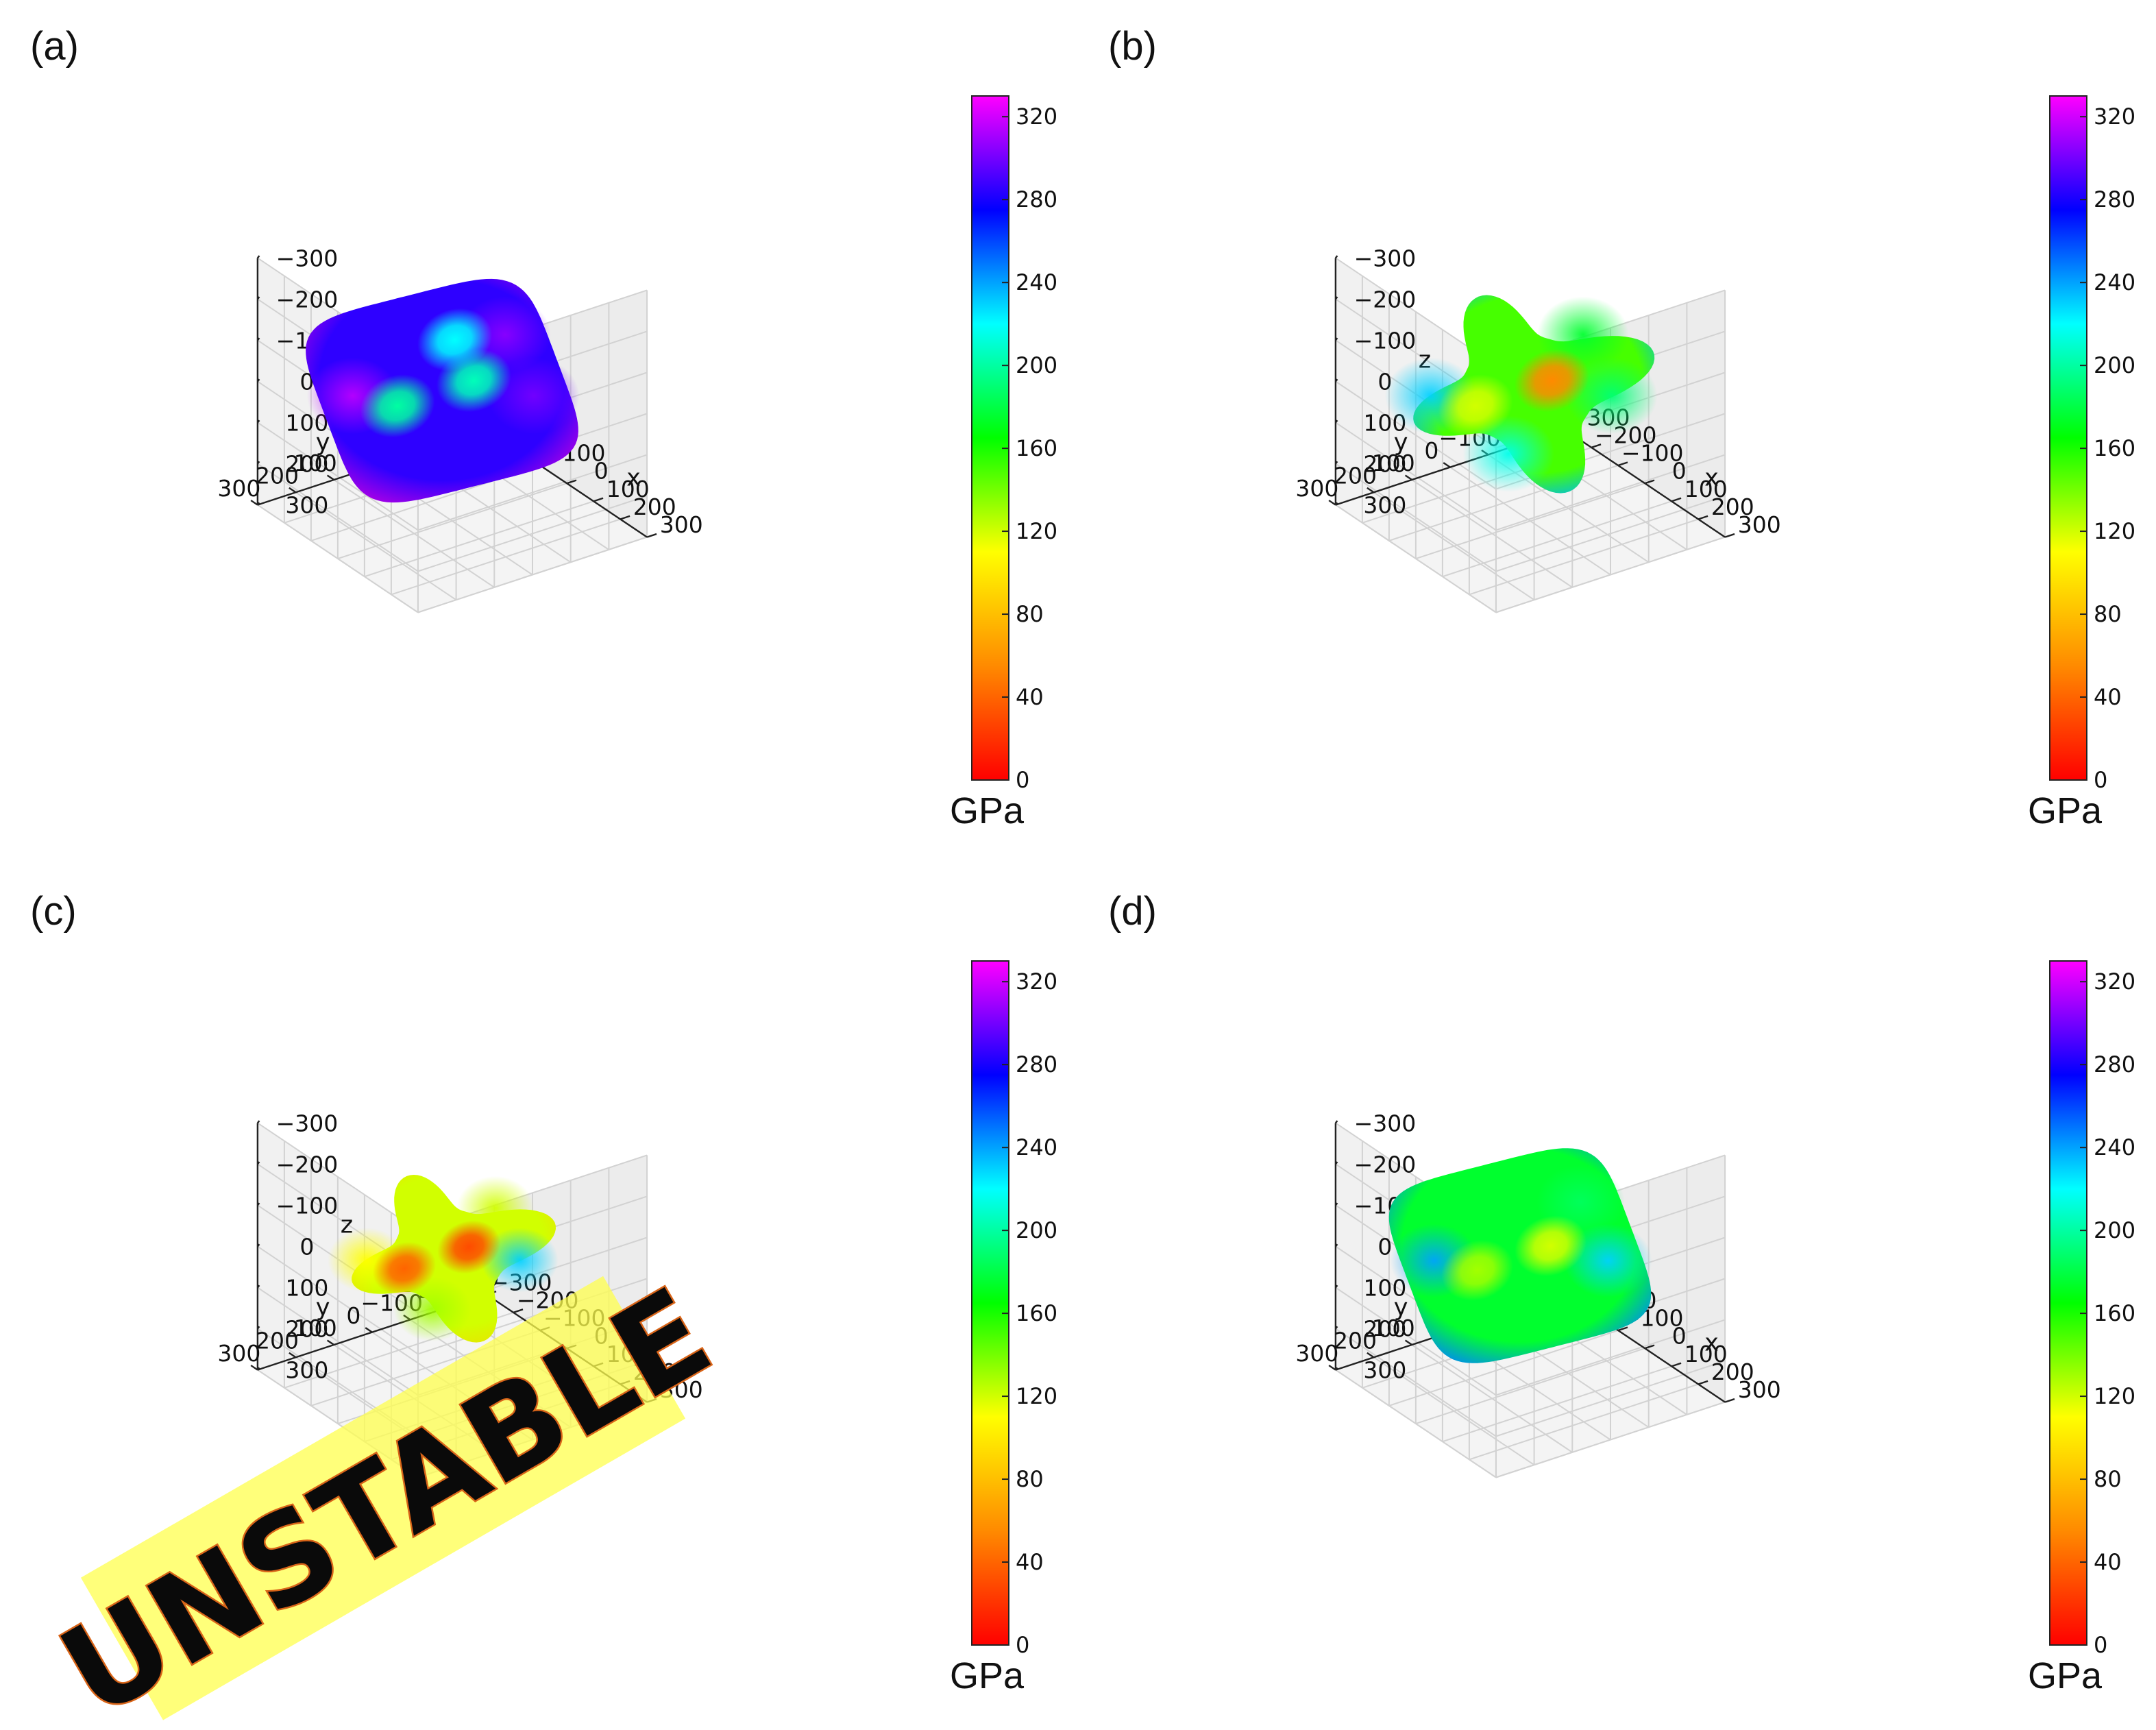 The height and width of the screenshot is (1730, 2156). I want to click on colorbar-tick-label: 120, so click(1036, 1396).